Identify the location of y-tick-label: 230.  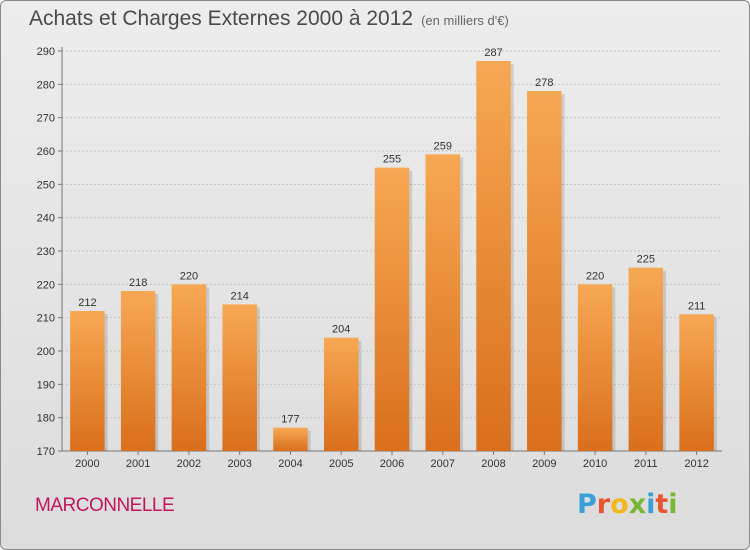
(46, 252).